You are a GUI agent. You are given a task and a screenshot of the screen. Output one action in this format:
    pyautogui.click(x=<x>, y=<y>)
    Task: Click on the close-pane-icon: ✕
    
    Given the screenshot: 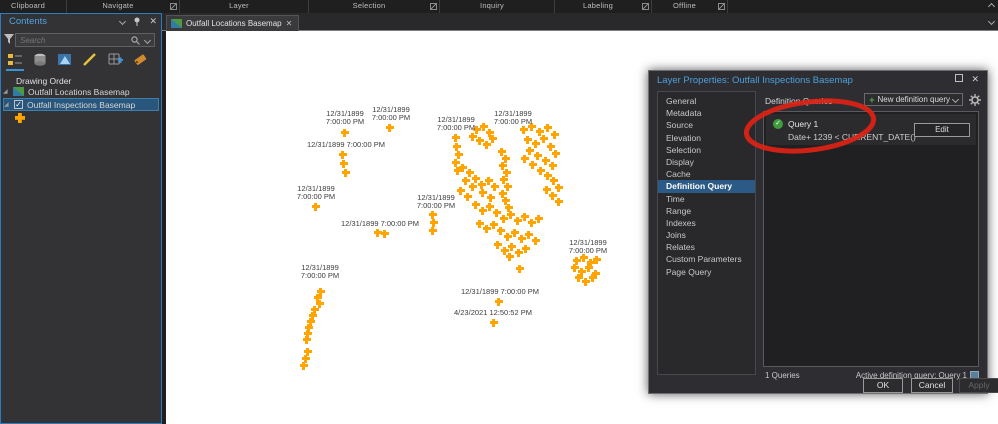 What is the action you would take?
    pyautogui.click(x=153, y=21)
    